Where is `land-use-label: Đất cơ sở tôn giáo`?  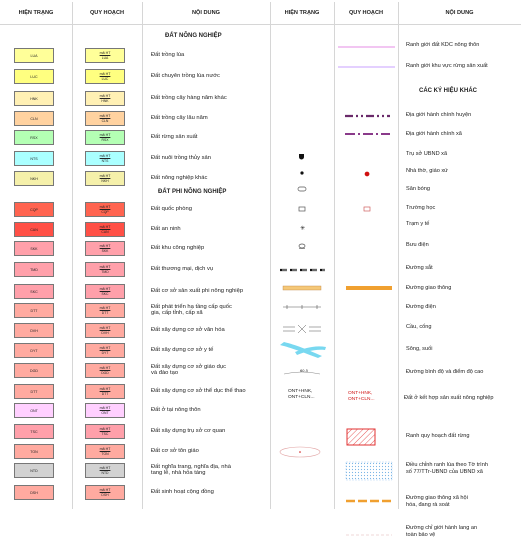
land-use-label: Đất cơ sở tôn giáo is located at coordinates (175, 451).